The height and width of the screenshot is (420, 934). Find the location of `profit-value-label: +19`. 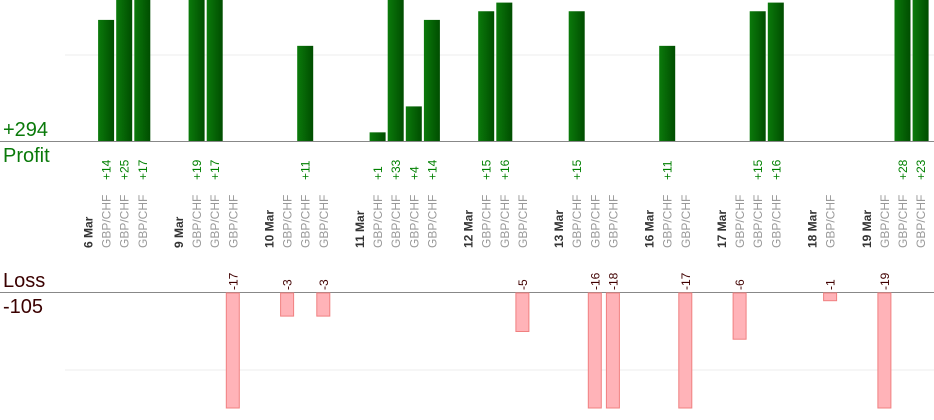

profit-value-label: +19 is located at coordinates (197, 169).